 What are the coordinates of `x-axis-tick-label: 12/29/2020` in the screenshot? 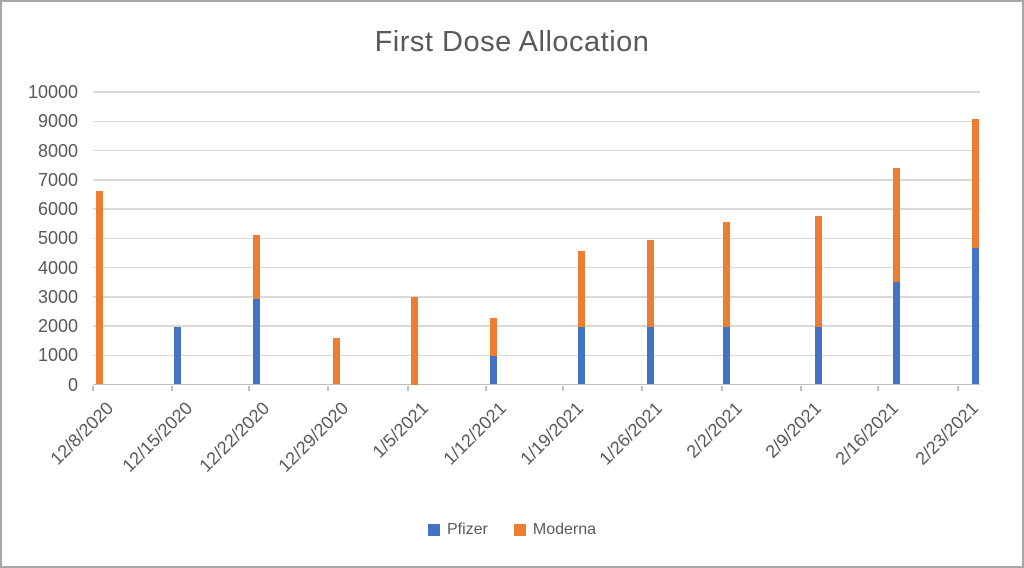 It's located at (313, 436).